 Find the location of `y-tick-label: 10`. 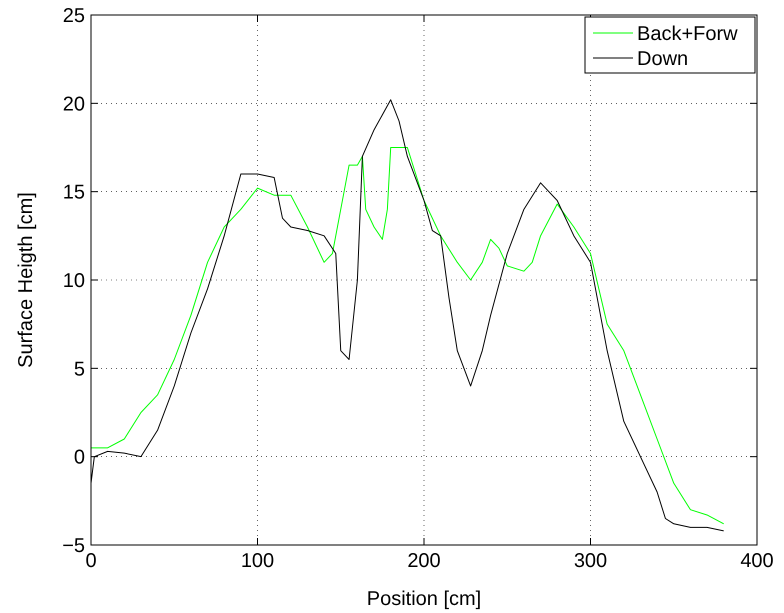

y-tick-label: 10 is located at coordinates (73, 281).